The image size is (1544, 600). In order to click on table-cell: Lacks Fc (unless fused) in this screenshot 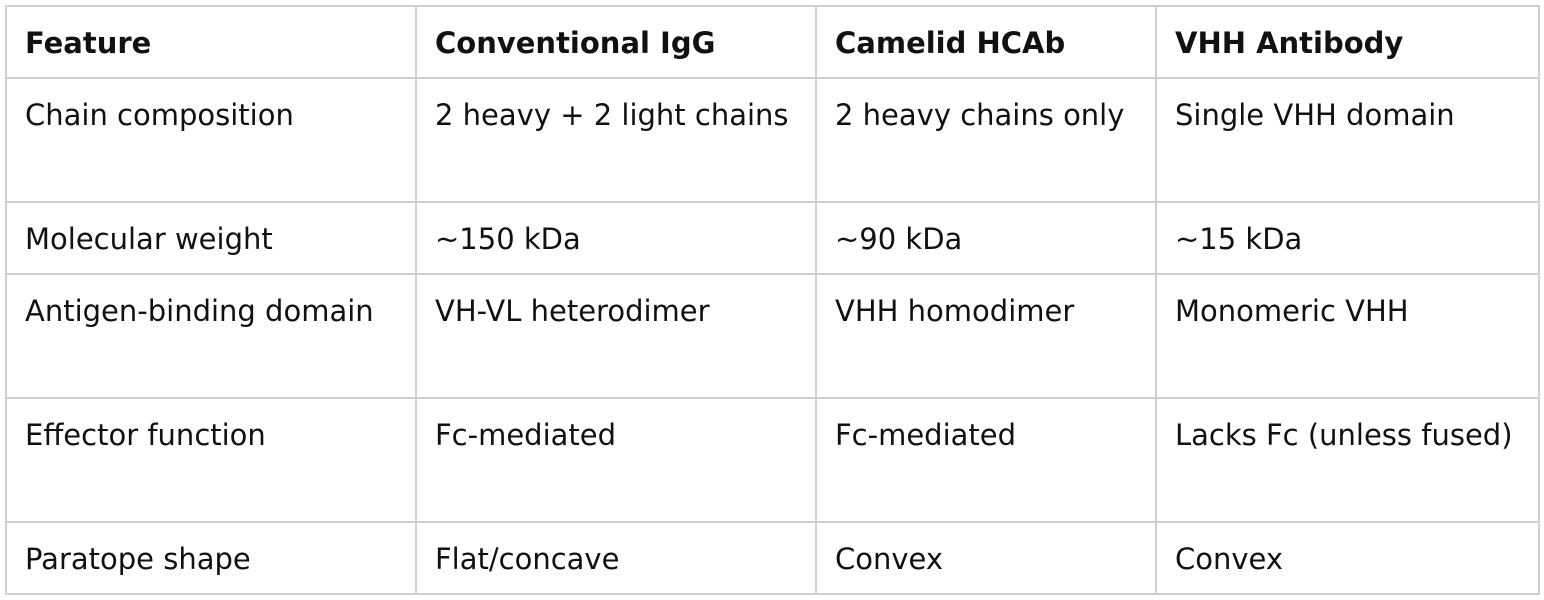, I will do `click(1347, 460)`.